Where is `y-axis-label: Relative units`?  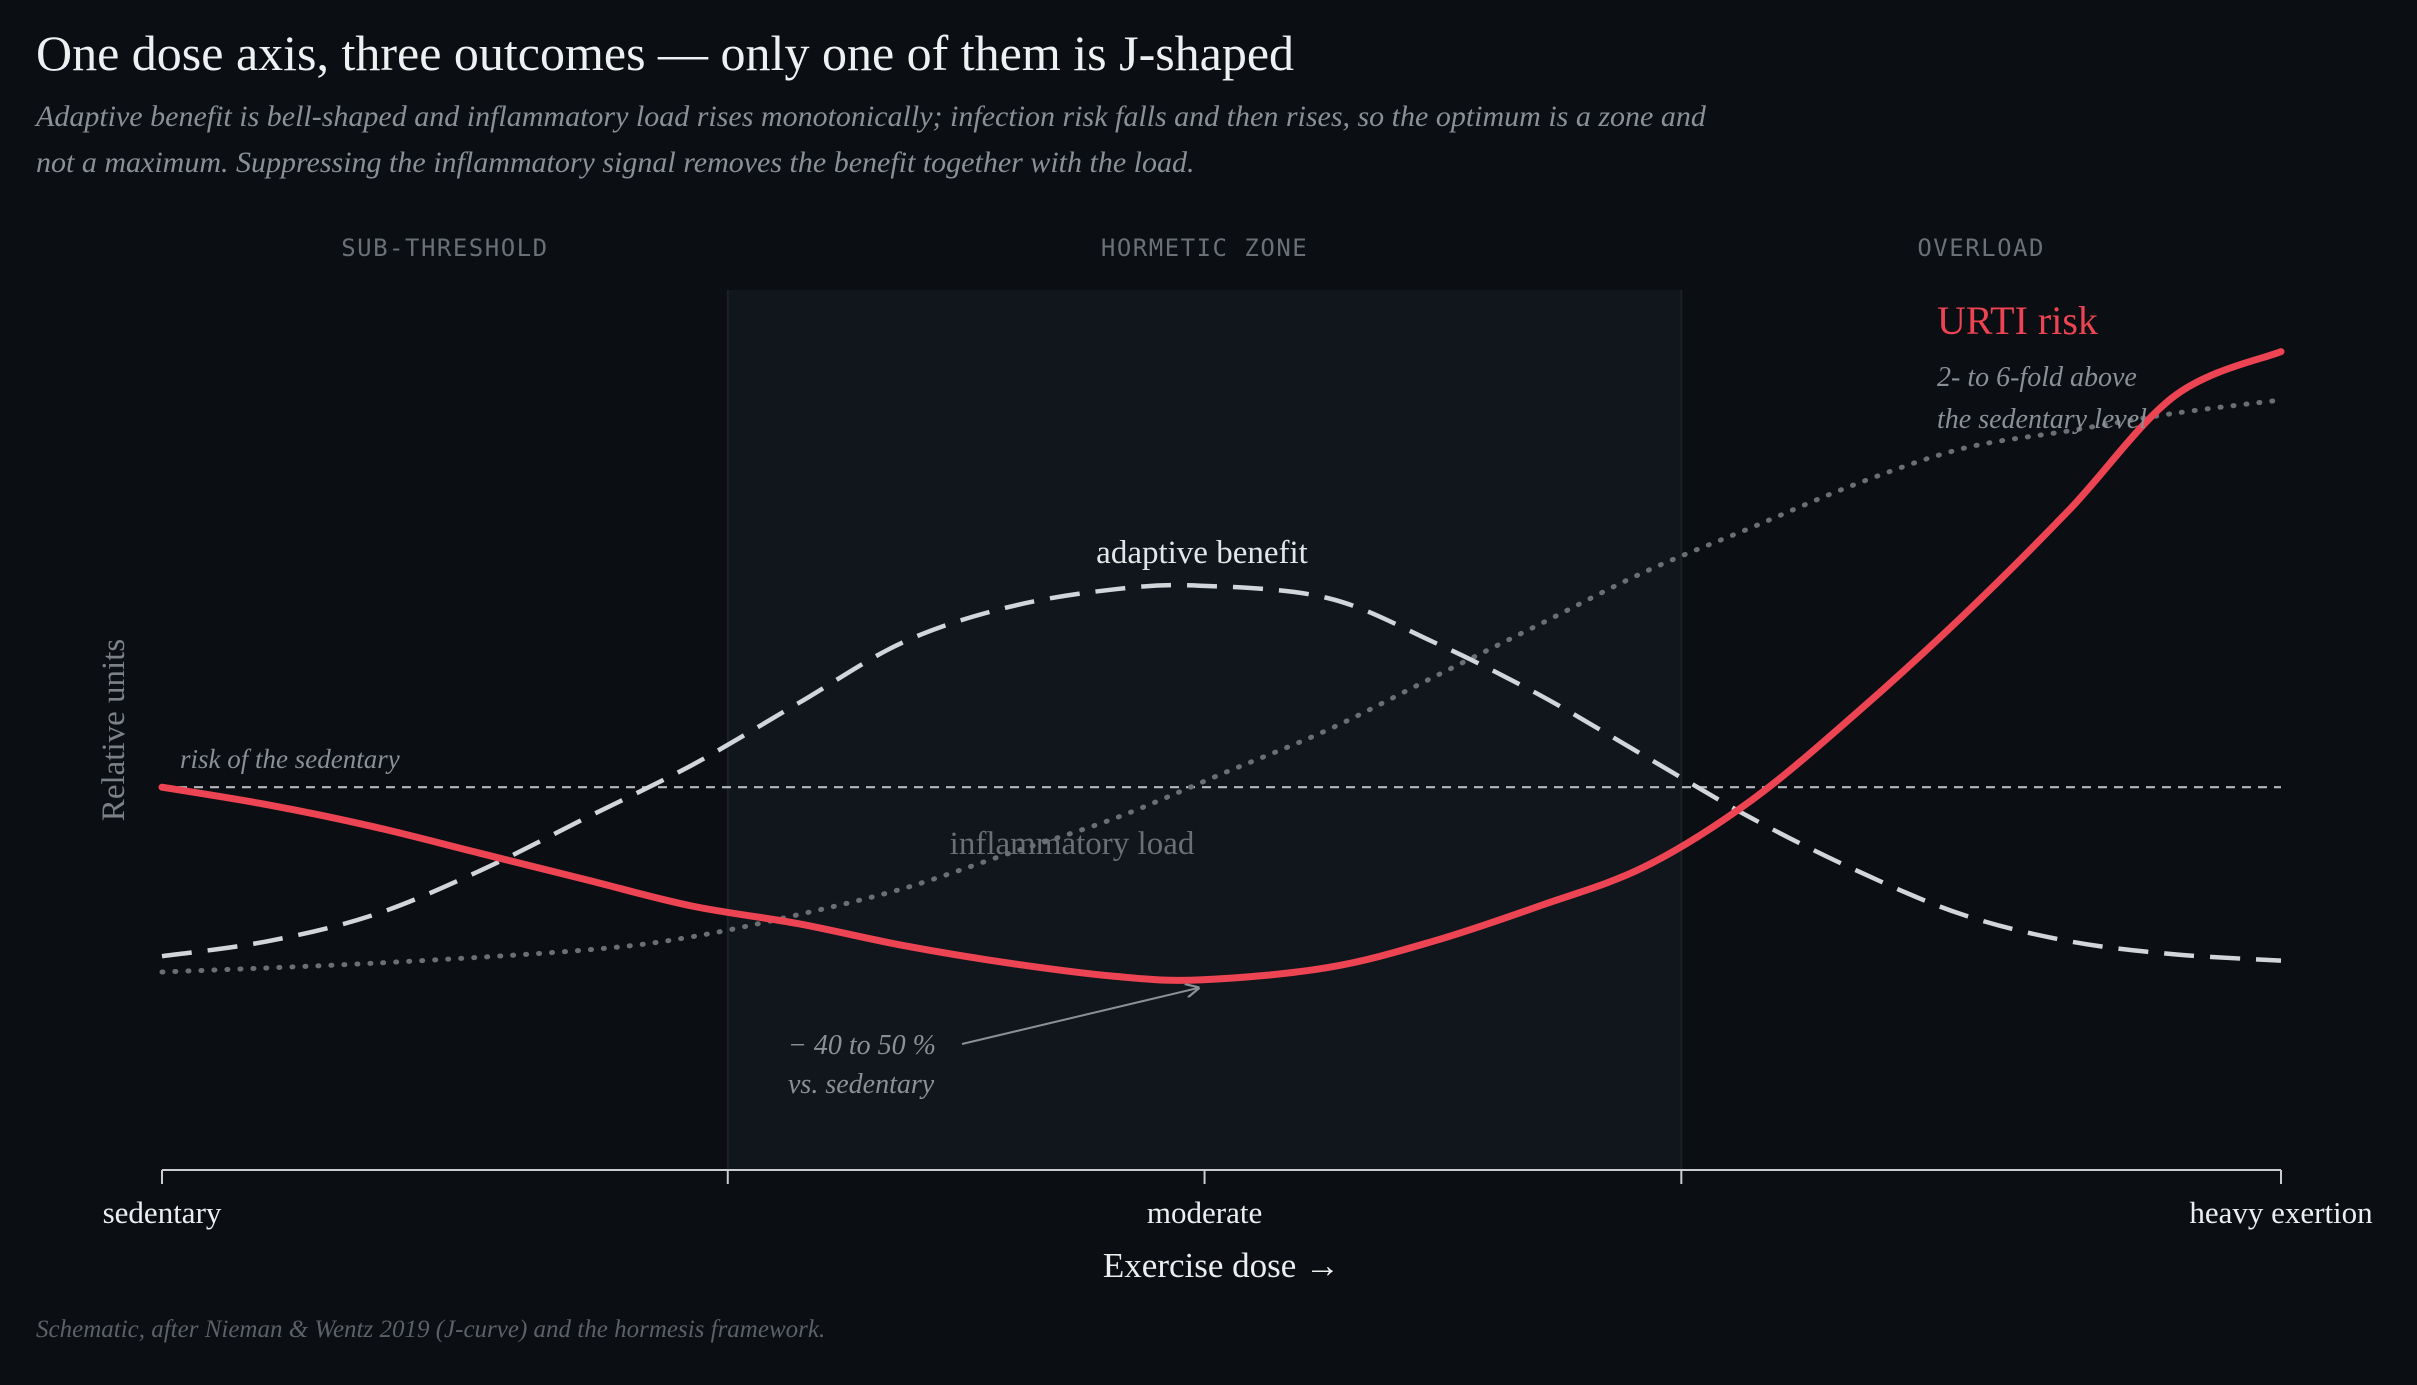 y-axis-label: Relative units is located at coordinates (114, 730).